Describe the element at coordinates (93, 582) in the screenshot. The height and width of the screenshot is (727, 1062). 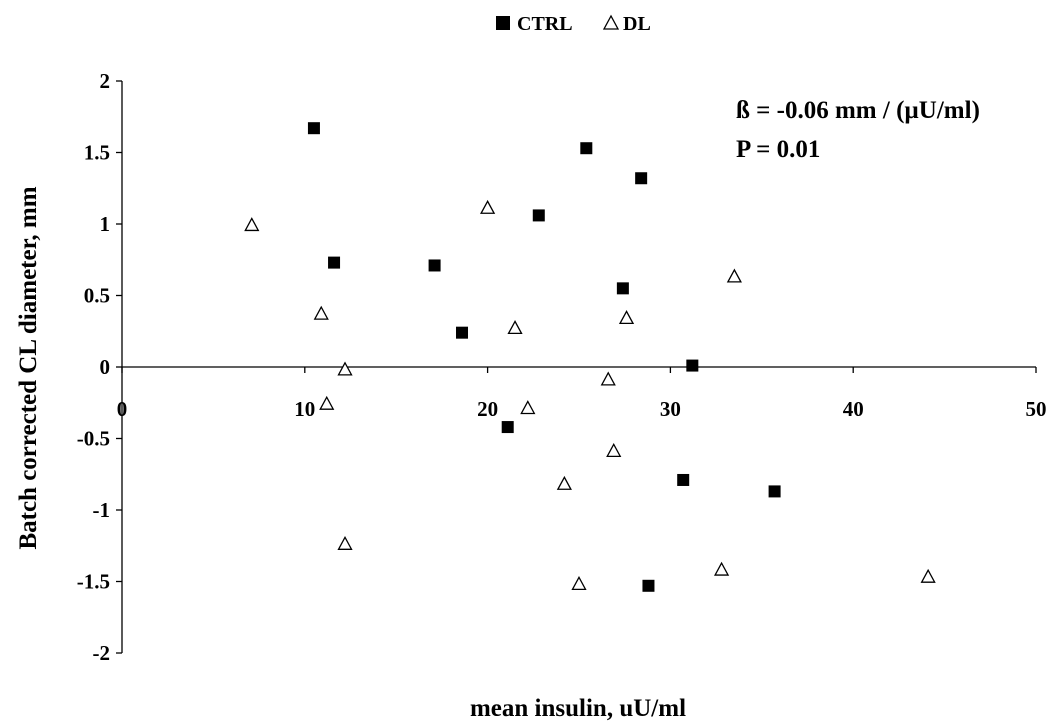
I see `y-tick-label: -1.5` at that location.